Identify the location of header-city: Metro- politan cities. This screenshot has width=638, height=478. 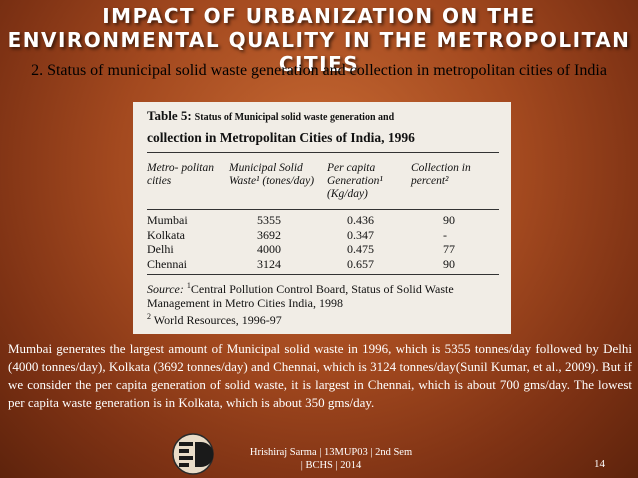
(180, 174).